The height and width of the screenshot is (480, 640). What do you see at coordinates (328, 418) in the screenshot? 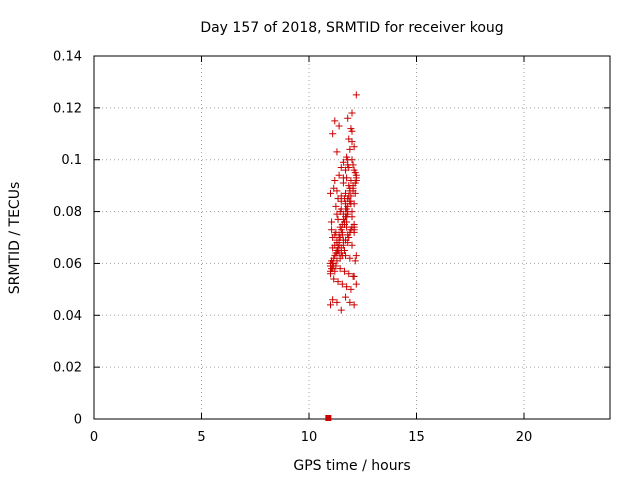
I see `data-point-square` at bounding box center [328, 418].